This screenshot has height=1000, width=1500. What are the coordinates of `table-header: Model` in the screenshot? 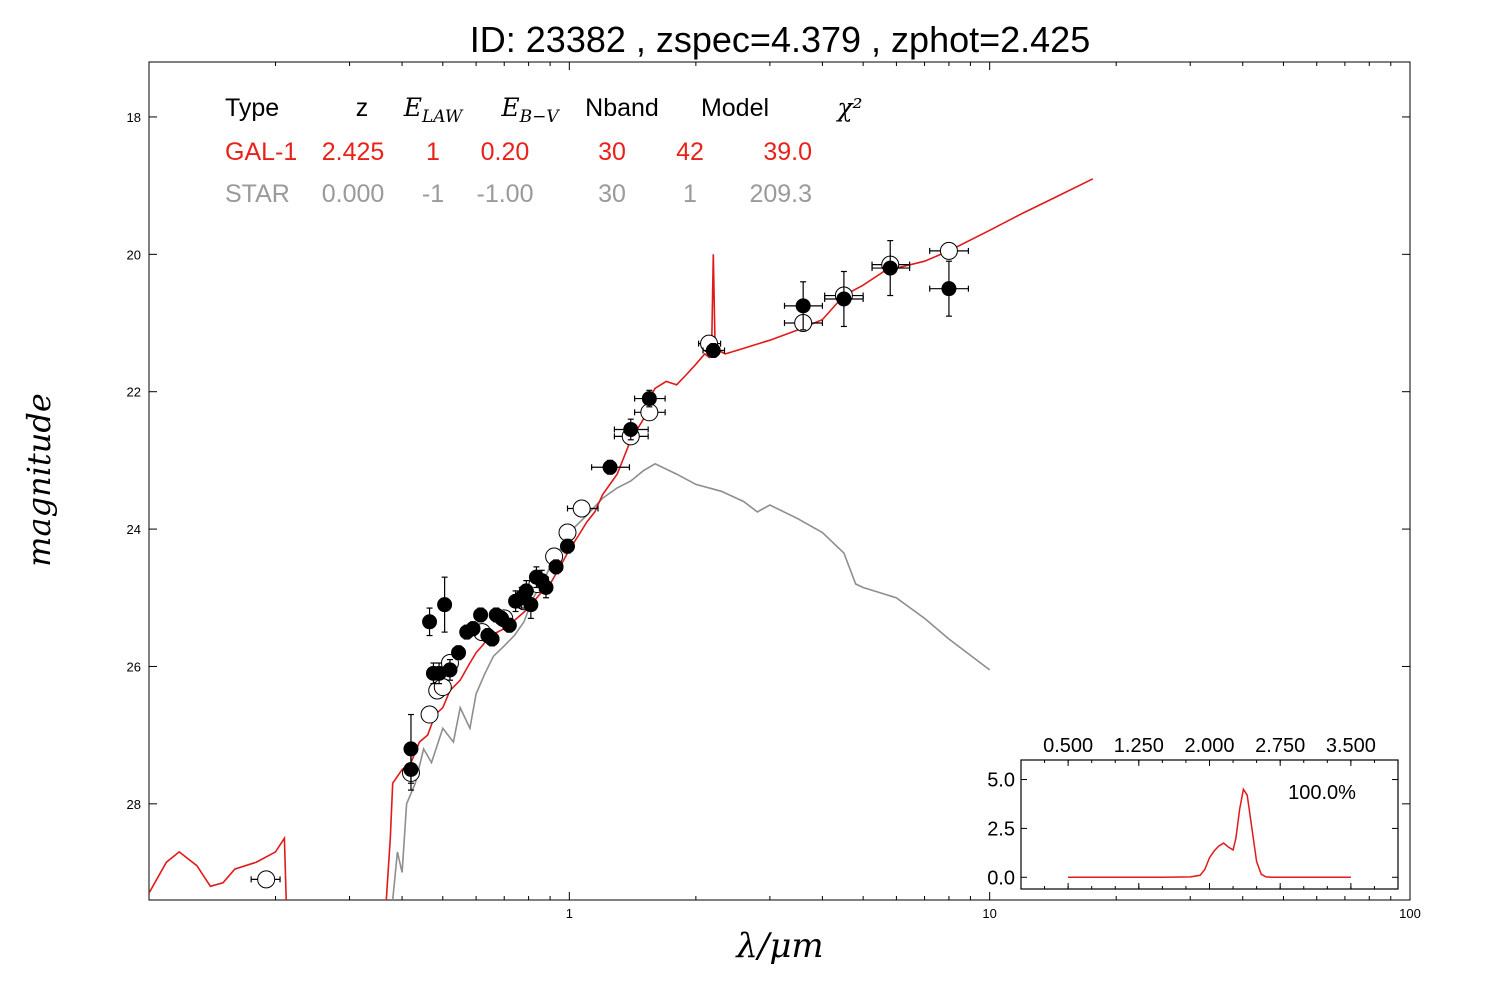 It's located at (735, 108).